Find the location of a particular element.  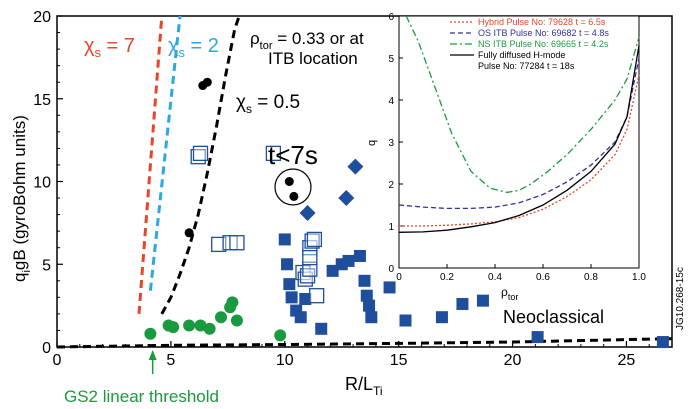

chi-2-label: χs = 2 is located at coordinates (193, 47).